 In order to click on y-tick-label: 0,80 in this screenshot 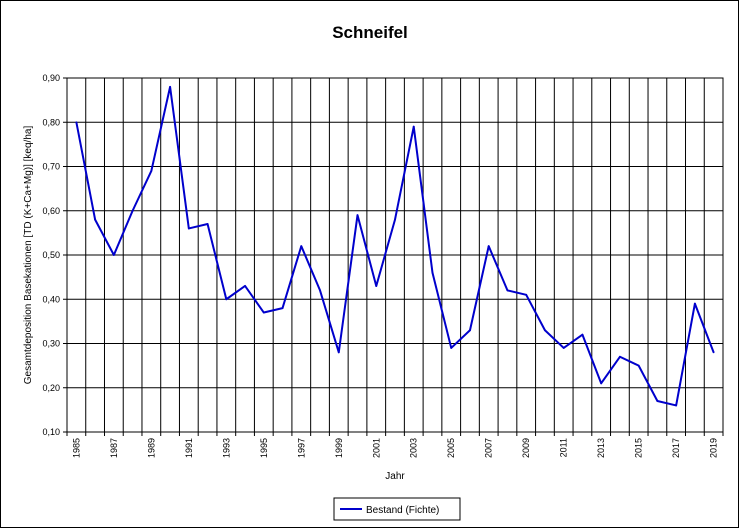, I will do `click(51, 122)`.